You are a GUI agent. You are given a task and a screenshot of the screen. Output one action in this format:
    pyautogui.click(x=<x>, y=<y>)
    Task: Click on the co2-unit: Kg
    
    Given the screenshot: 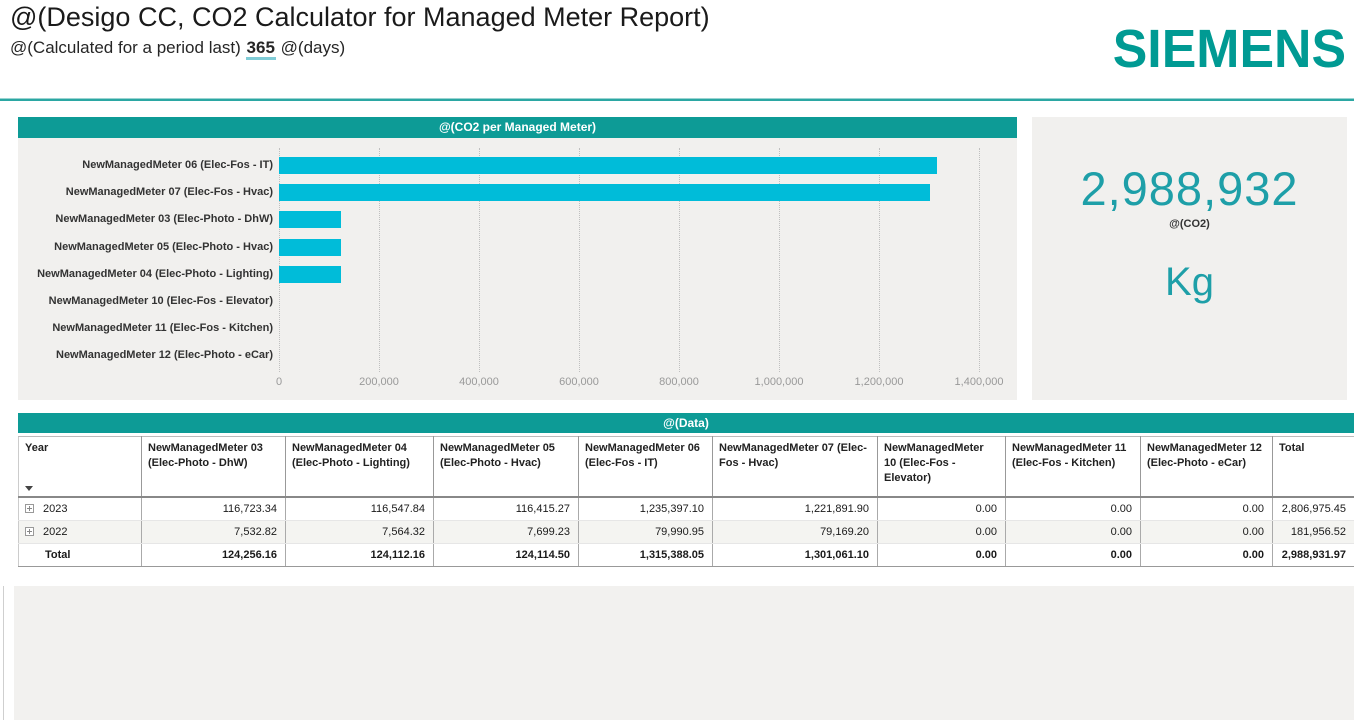 What is the action you would take?
    pyautogui.click(x=1189, y=282)
    